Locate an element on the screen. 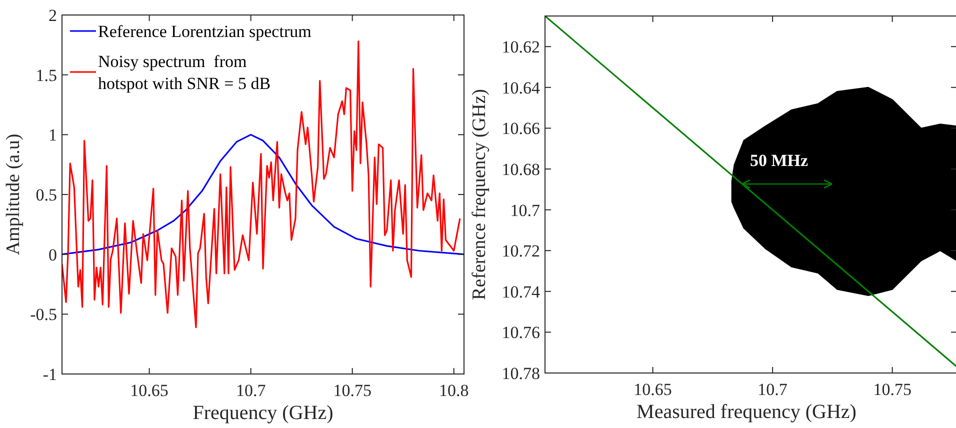 This screenshot has width=956, height=428. annotation: 50 MHz is located at coordinates (779, 160).